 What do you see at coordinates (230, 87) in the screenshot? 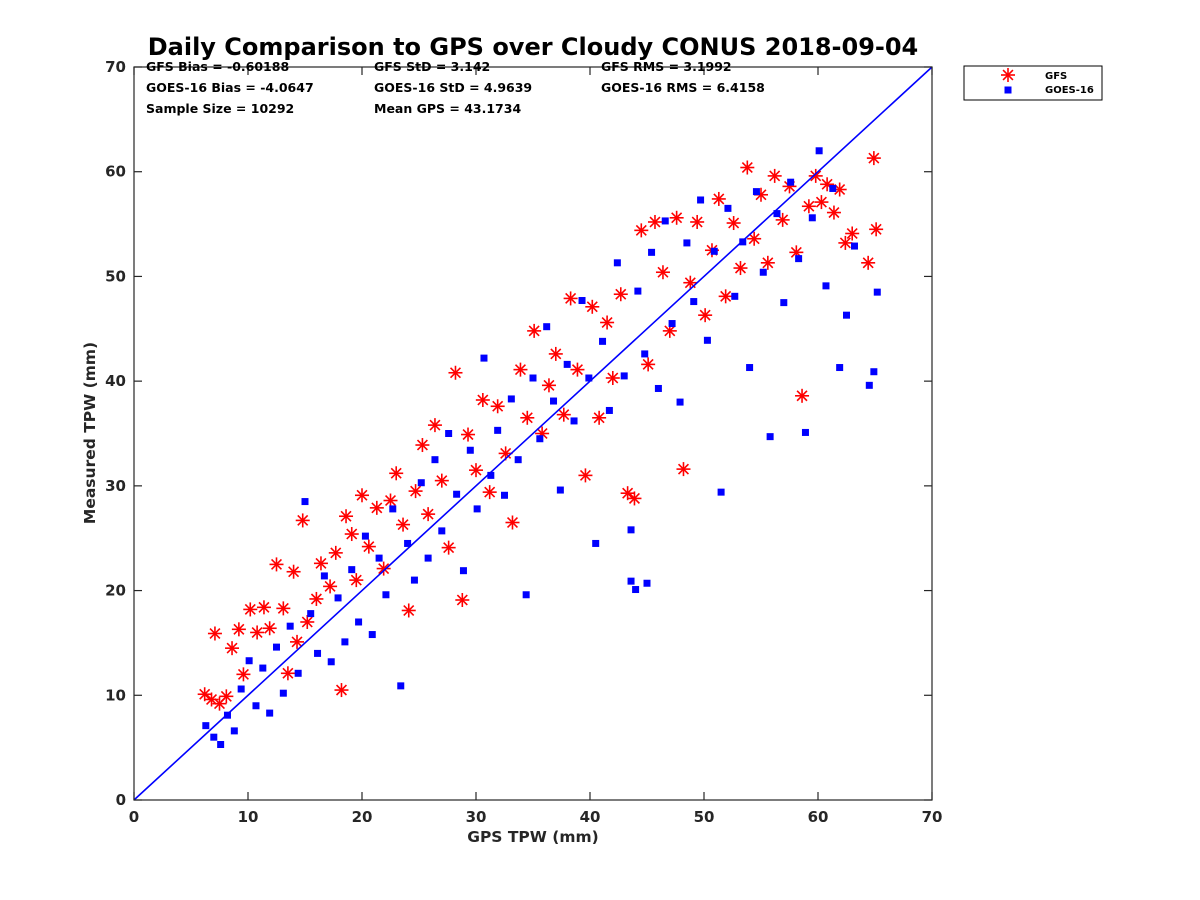
I see `stat-goes-bias: GOES-16 Bias = -4.0647` at bounding box center [230, 87].